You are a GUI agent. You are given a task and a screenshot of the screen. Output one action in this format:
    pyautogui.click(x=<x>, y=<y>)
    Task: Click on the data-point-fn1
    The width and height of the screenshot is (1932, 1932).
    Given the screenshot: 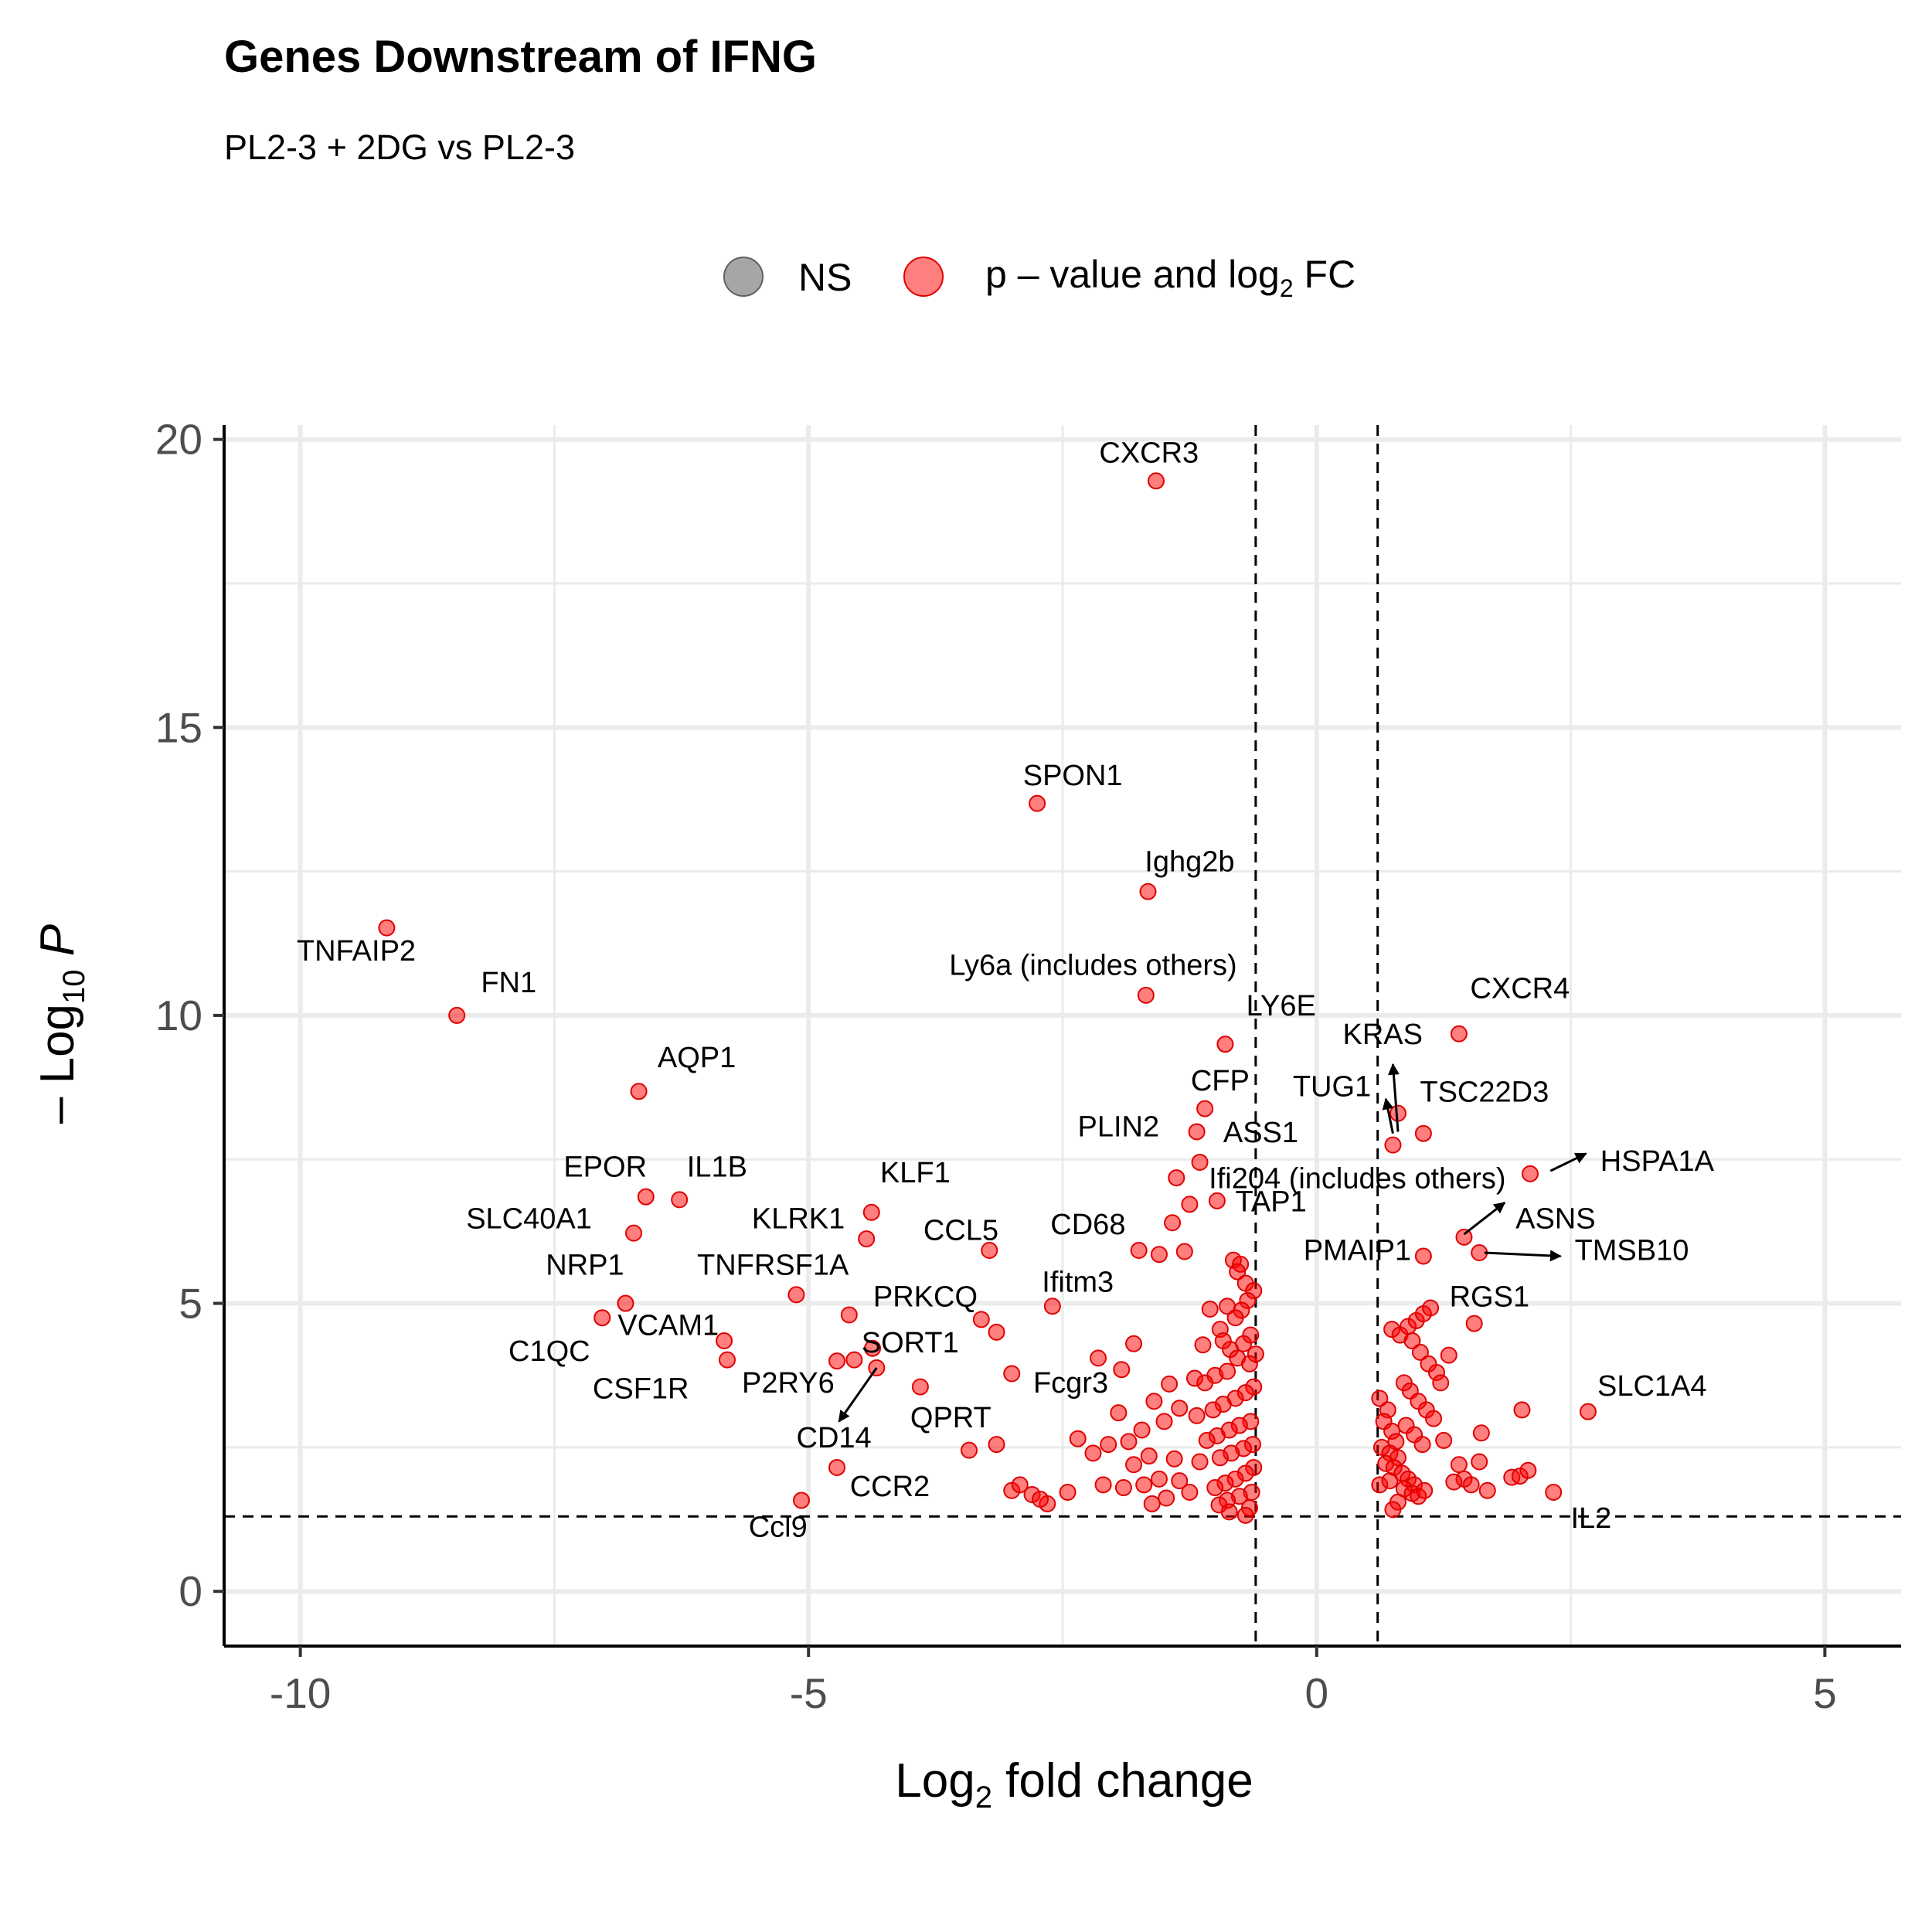 What is the action you would take?
    pyautogui.click(x=457, y=1015)
    